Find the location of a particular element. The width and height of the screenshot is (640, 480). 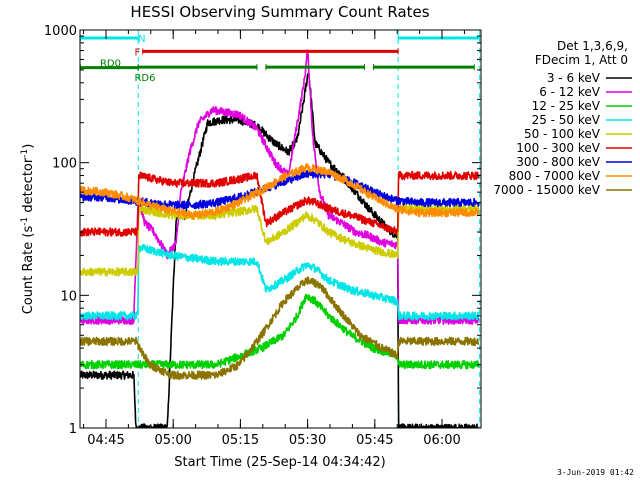

legend-entry-label: 25 - 50 keV is located at coordinates (566, 120).